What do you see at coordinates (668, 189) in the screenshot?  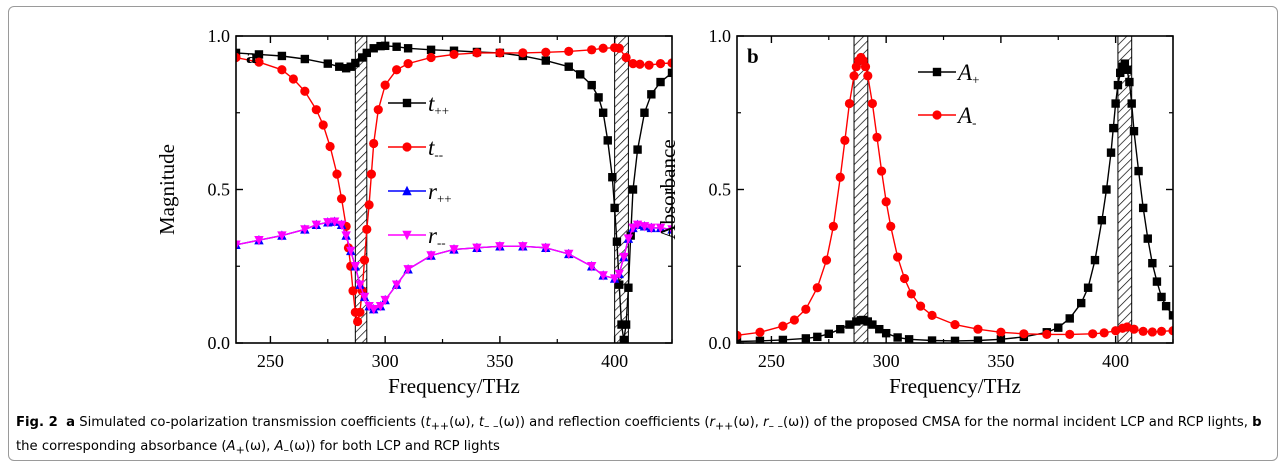 I see `y-axis-title: Absorbance` at bounding box center [668, 189].